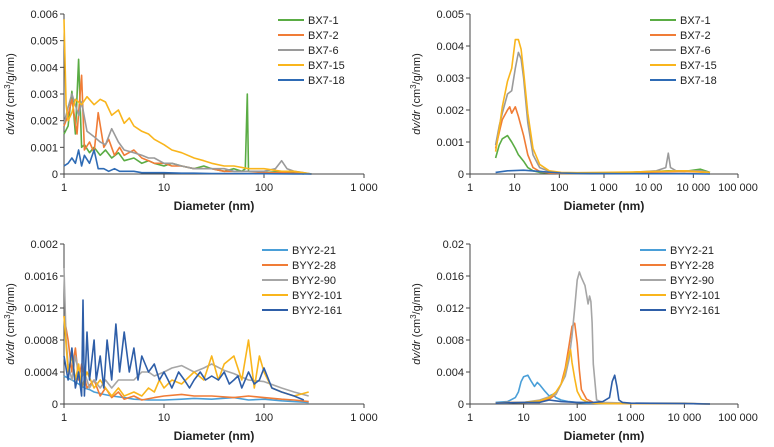  I want to click on x-tick-label: 10 00, so click(649, 188).